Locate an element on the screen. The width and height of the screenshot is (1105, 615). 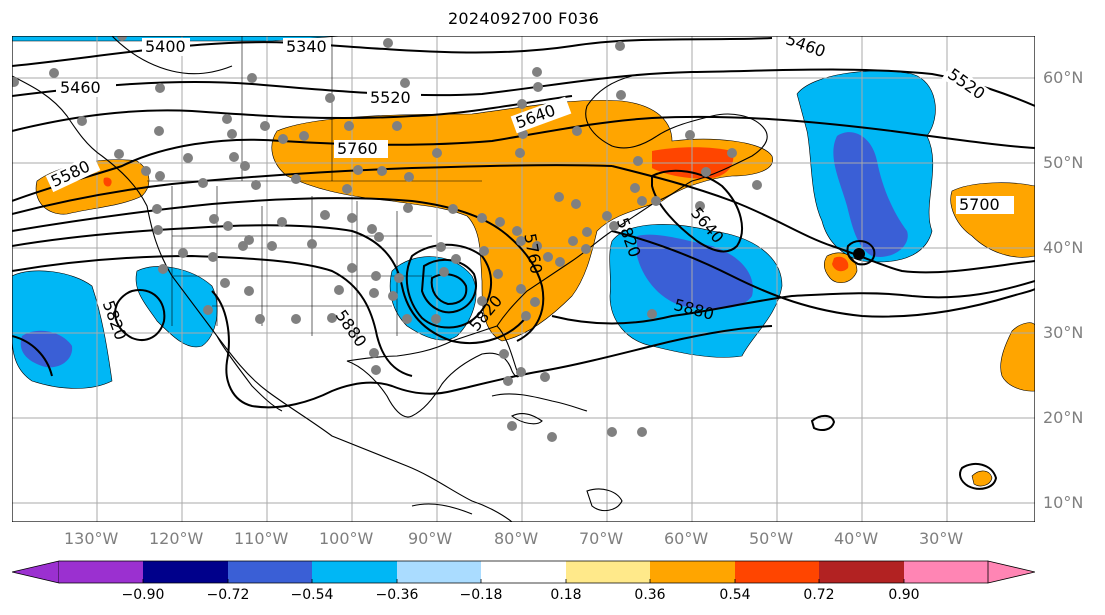
colorbar-tick-label: 0.72 is located at coordinates (819, 595).